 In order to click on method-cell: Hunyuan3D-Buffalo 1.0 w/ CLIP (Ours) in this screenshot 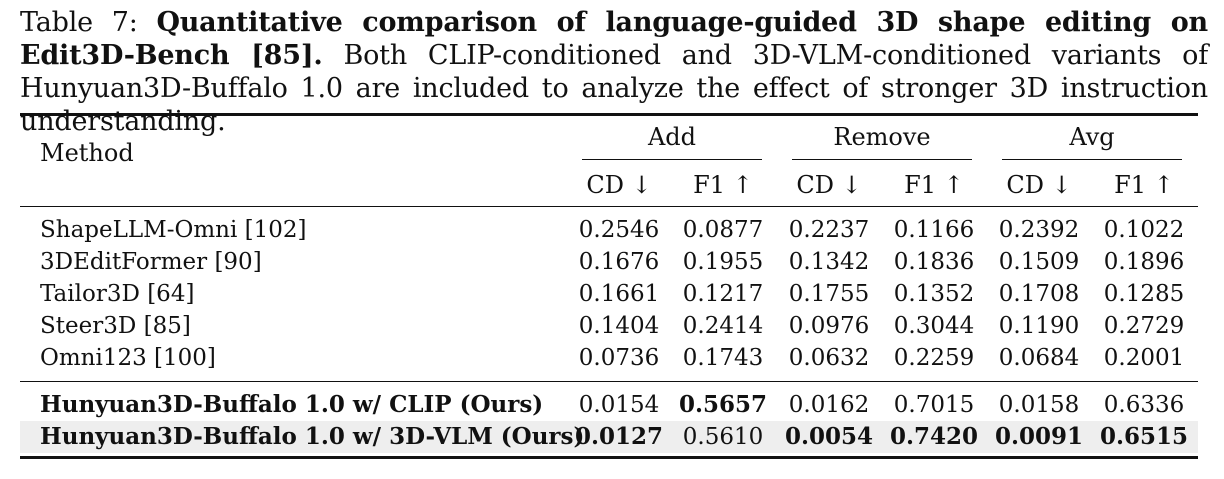, I will do `click(292, 404)`.